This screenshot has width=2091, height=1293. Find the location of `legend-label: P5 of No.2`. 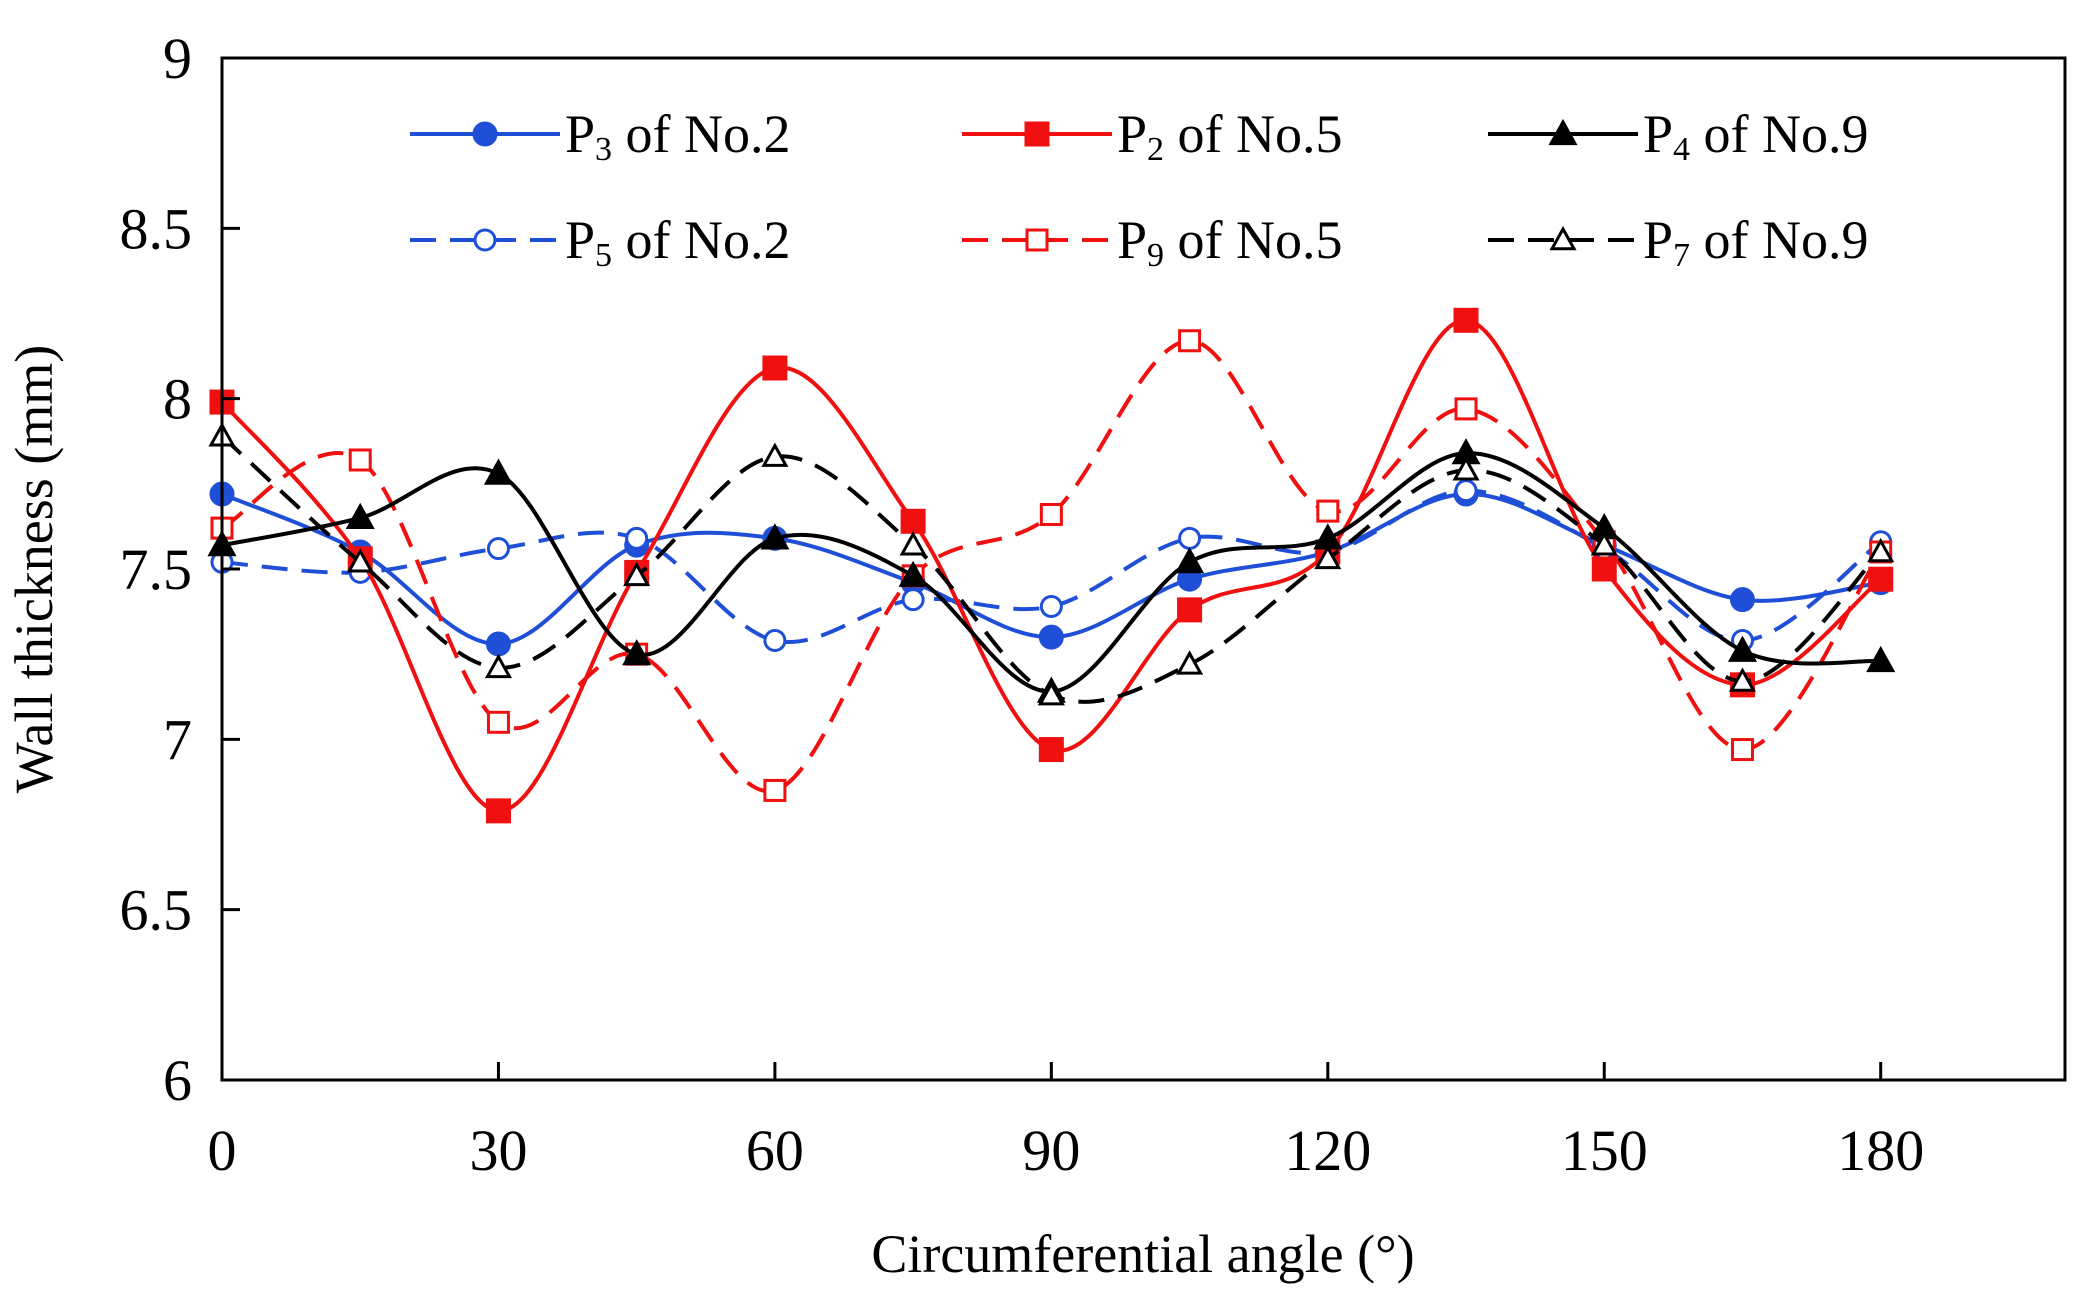

legend-label: P5 of No.2 is located at coordinates (678, 242).